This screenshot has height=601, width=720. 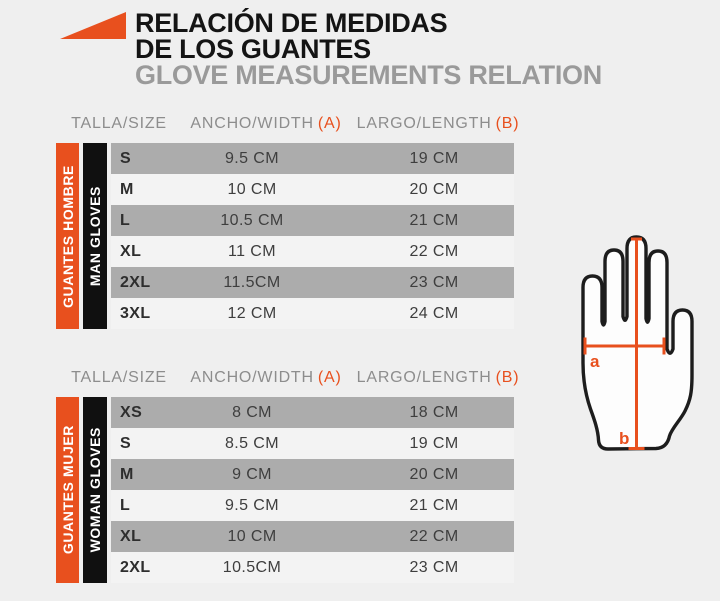 What do you see at coordinates (624, 438) in the screenshot?
I see `length-marker-label: b` at bounding box center [624, 438].